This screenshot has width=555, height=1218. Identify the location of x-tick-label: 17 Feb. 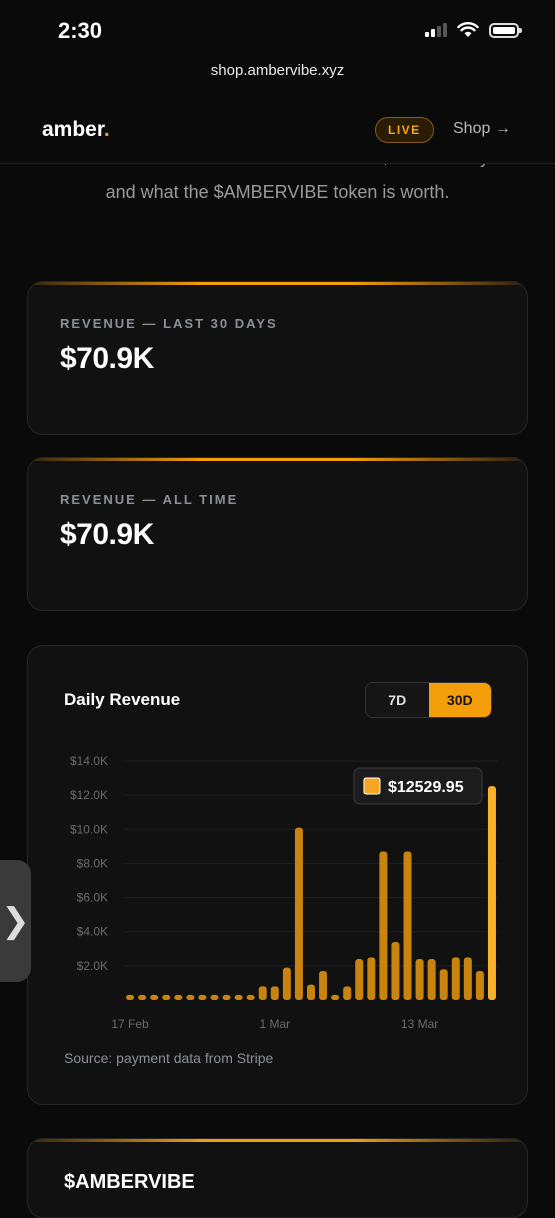
(130, 1024).